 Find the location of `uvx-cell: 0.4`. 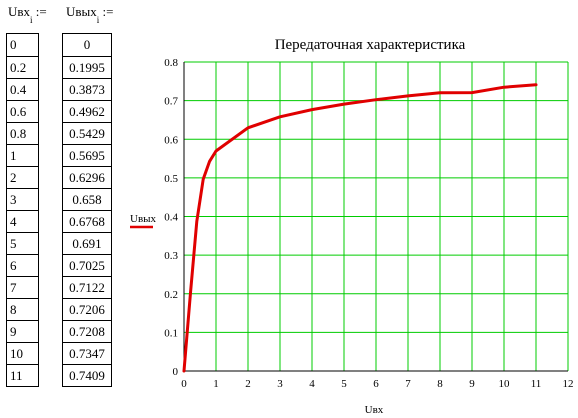

uvx-cell: 0.4 is located at coordinates (22, 89).